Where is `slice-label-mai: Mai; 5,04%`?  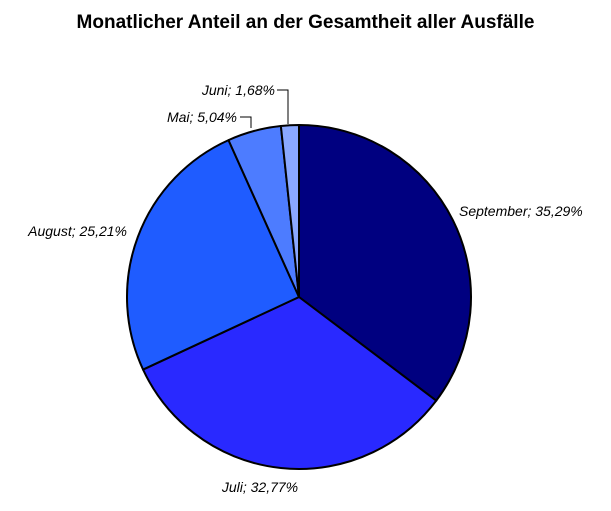 slice-label-mai: Mai; 5,04% is located at coordinates (202, 117).